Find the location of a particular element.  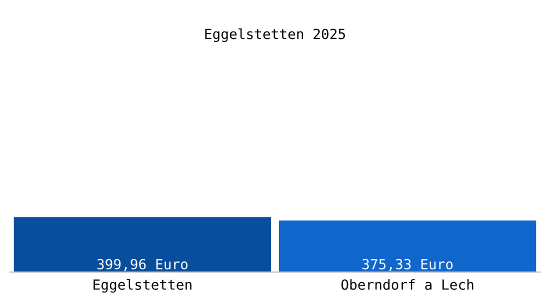

x-tick-label: Eggelstetten is located at coordinates (143, 286).